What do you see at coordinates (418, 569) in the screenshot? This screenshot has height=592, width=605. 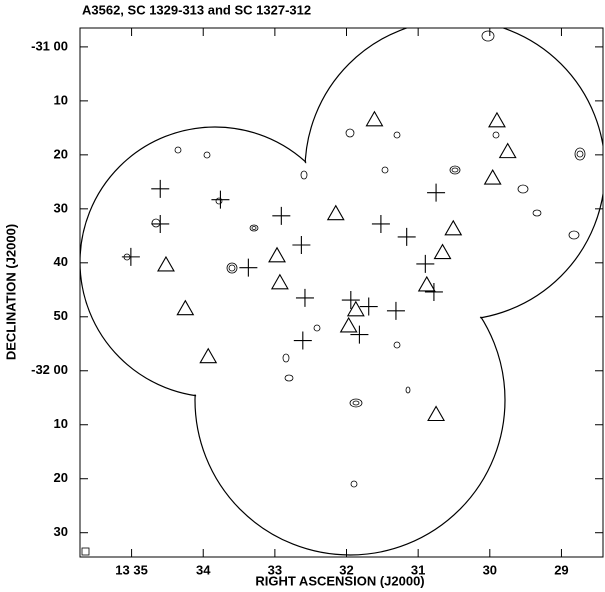 I see `x-tick-label: 31` at bounding box center [418, 569].